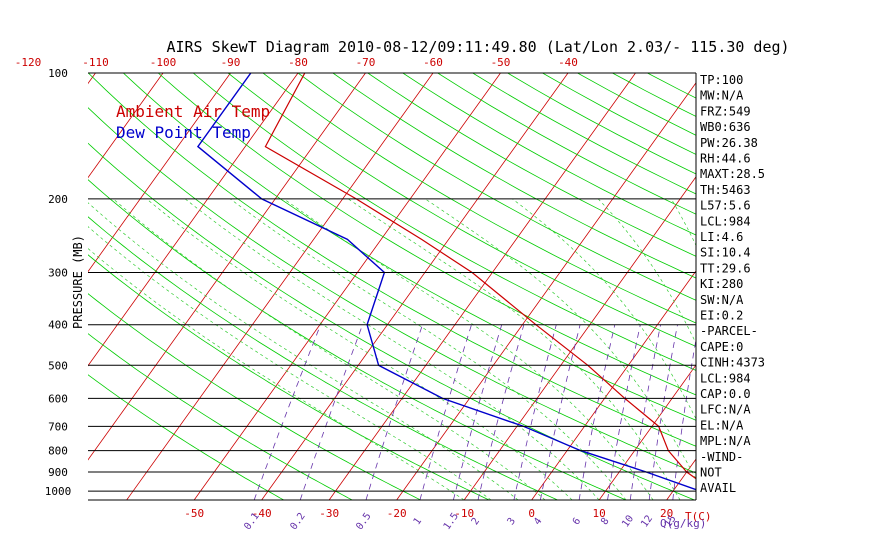 This screenshot has width=870, height=560. I want to click on bottom-temp-tick-label: 0, so click(531, 513).